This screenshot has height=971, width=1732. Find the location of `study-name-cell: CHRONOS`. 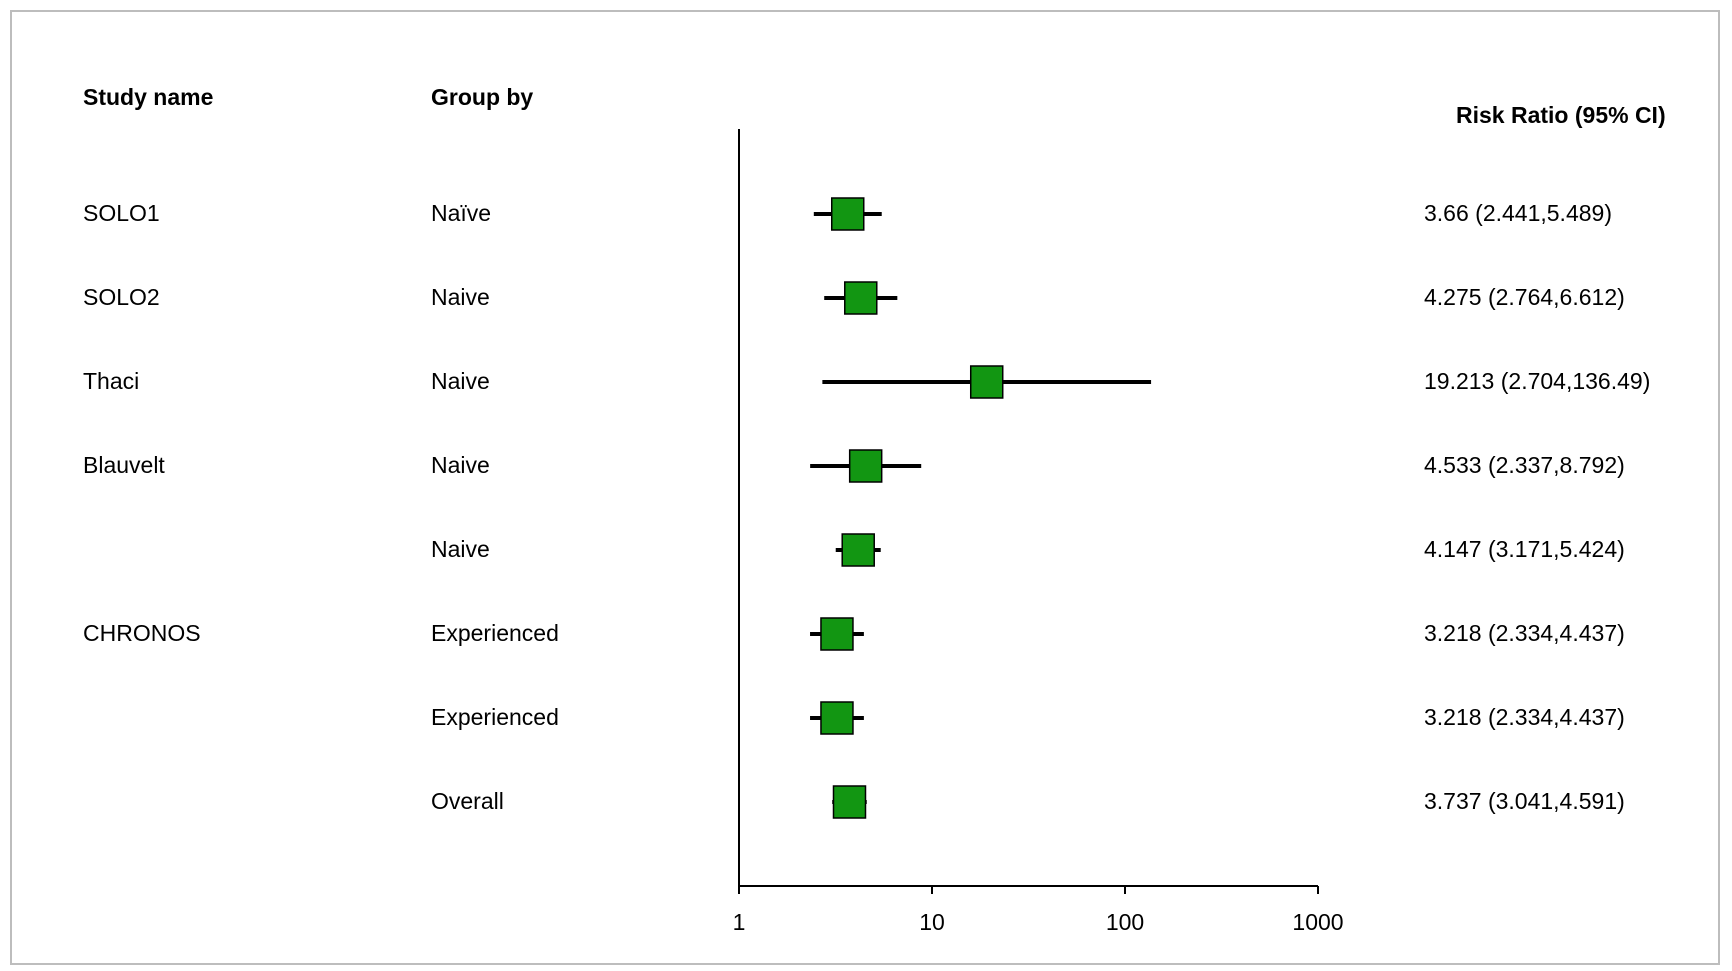

study-name-cell: CHRONOS is located at coordinates (142, 633).